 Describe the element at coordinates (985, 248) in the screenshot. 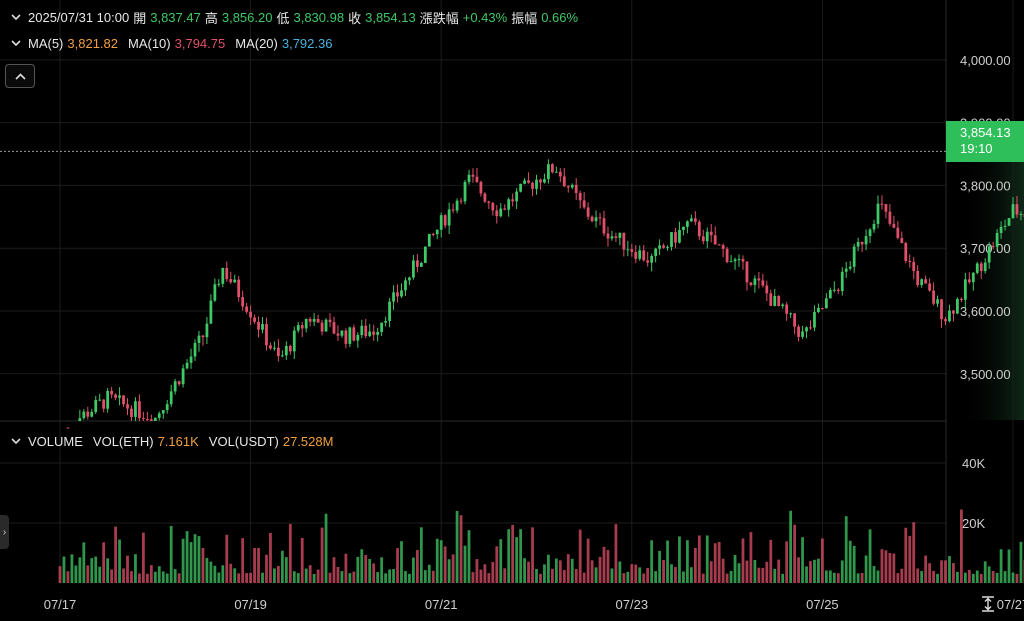

I see `price-tick-label: 3,700.00` at that location.